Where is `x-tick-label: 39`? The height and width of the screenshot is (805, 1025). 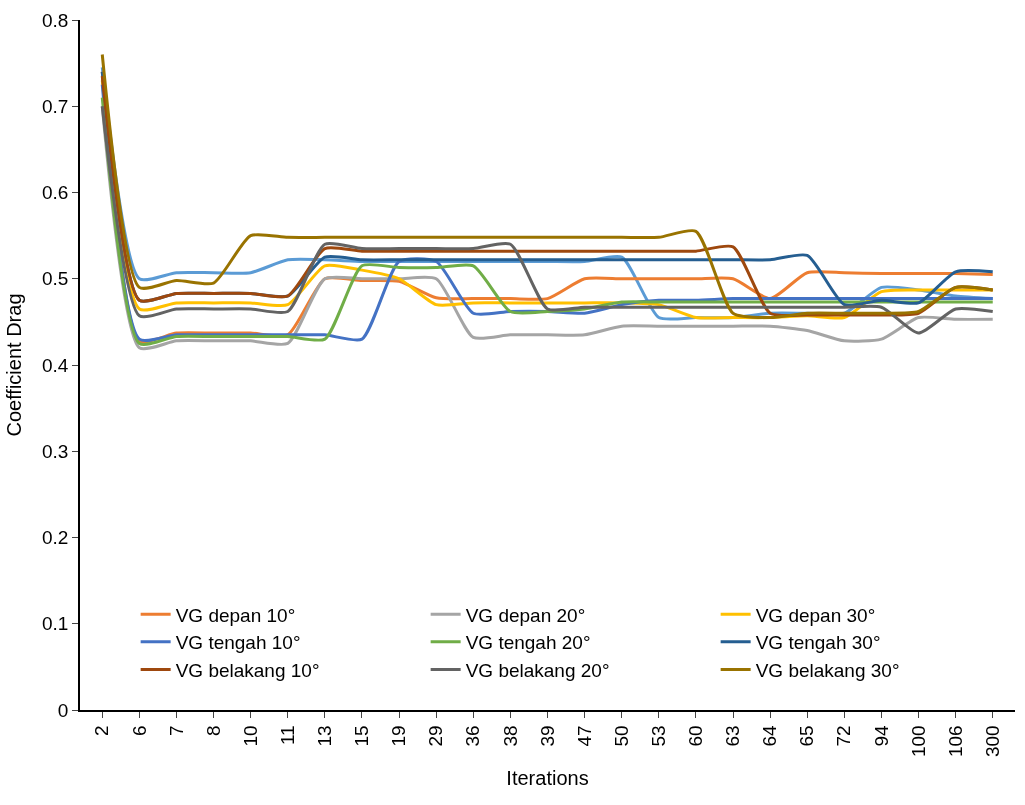
x-tick-label: 39 is located at coordinates (547, 736).